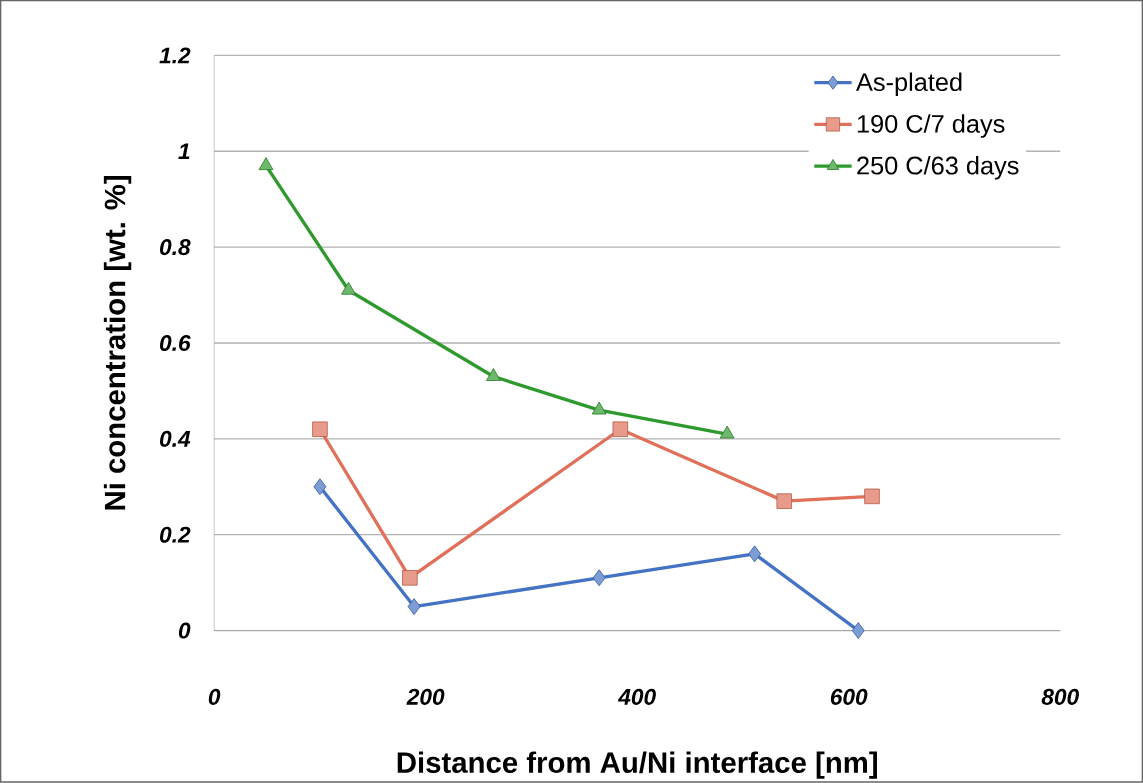 The image size is (1143, 783). What do you see at coordinates (175, 55) in the screenshot?
I see `y-tick-label: 1.2` at bounding box center [175, 55].